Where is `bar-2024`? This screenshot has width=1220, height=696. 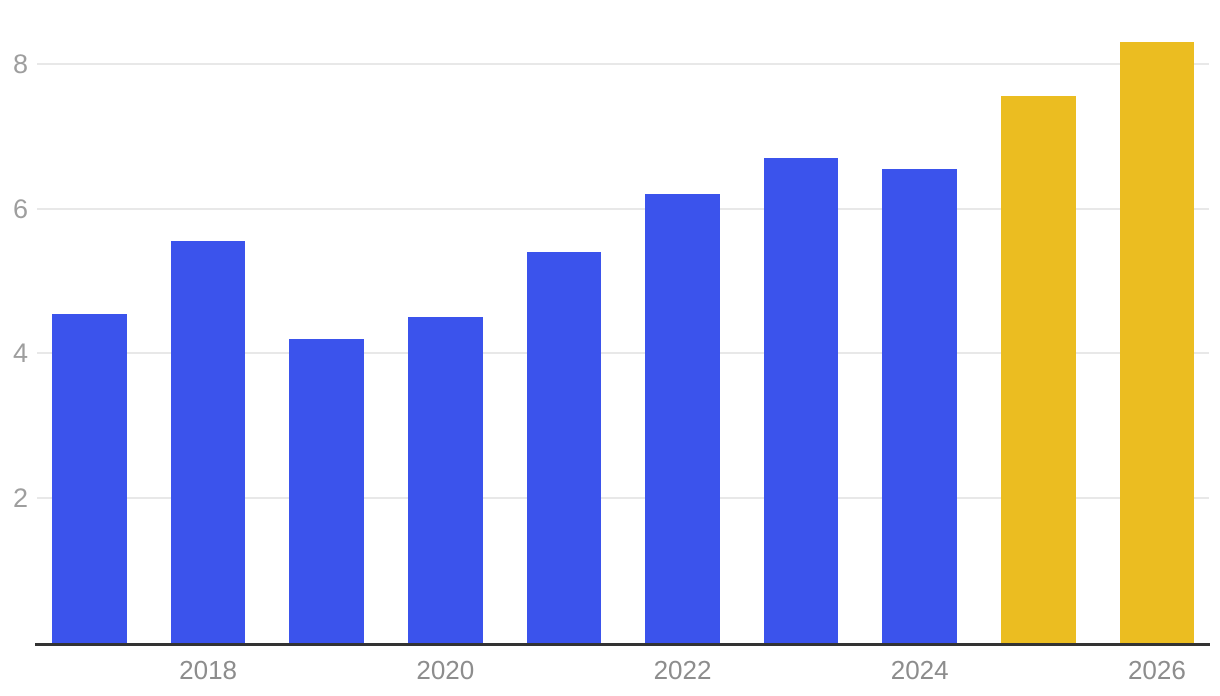 bar-2024 is located at coordinates (919, 405).